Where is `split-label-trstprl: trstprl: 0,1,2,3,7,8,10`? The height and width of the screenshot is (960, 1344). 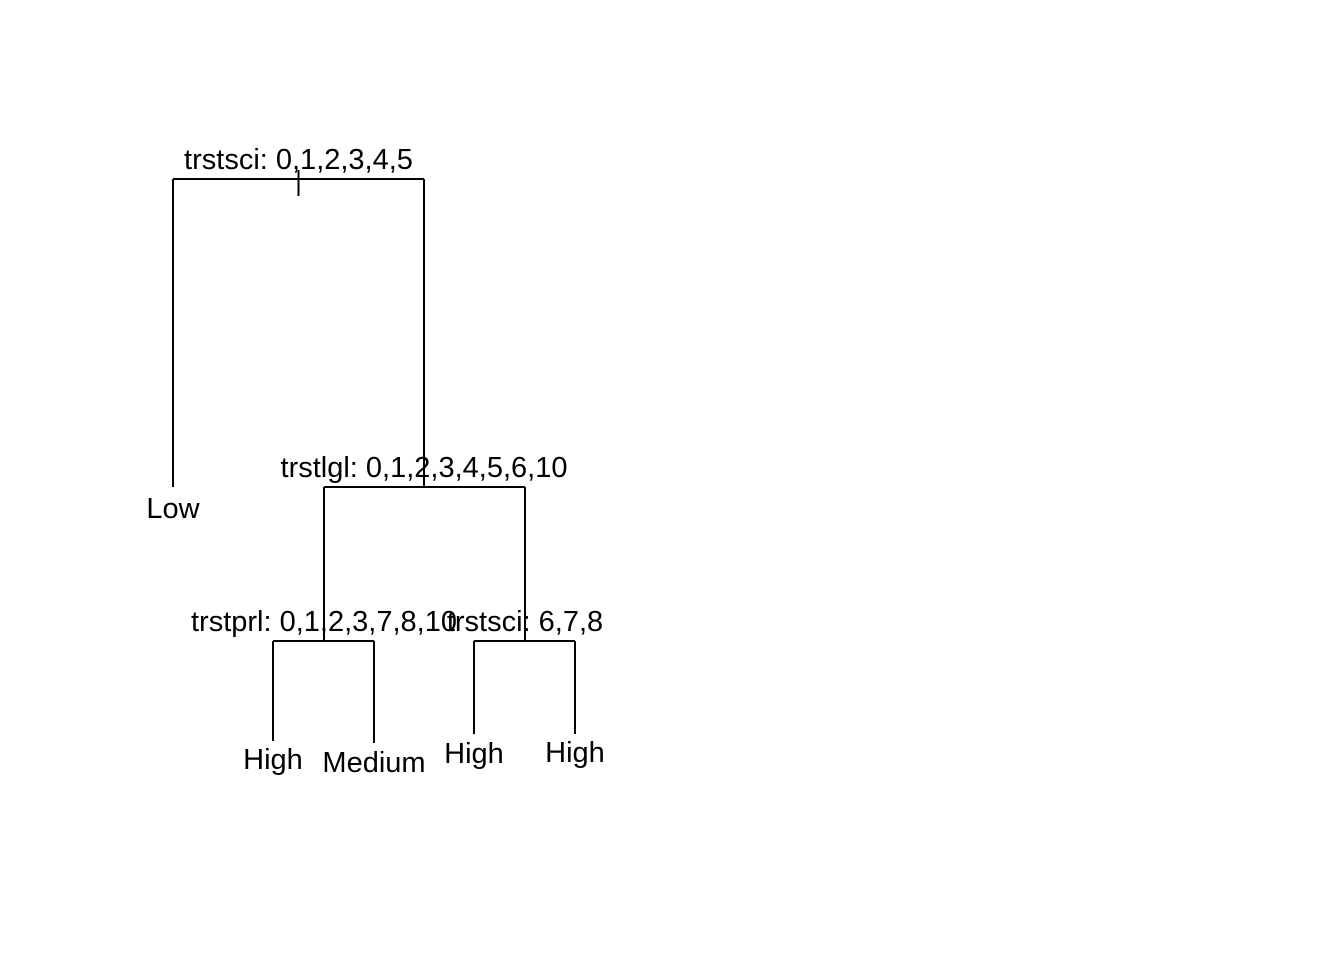
split-label-trstprl: trstprl: 0,1,2,3,7,8,10 is located at coordinates (324, 622).